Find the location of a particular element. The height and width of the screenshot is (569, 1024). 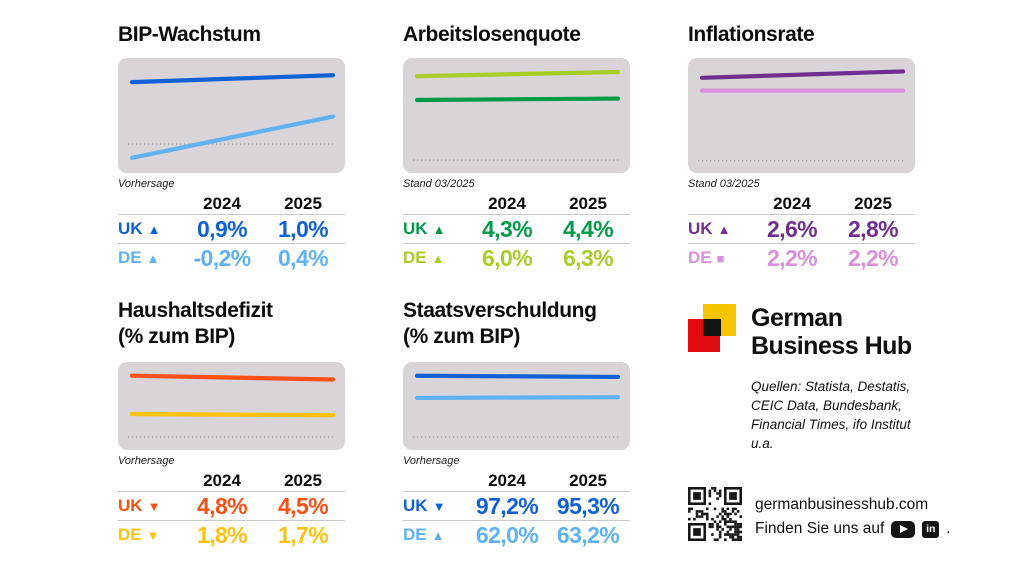

module-title-line1: BIP-Wachstum is located at coordinates (189, 34).